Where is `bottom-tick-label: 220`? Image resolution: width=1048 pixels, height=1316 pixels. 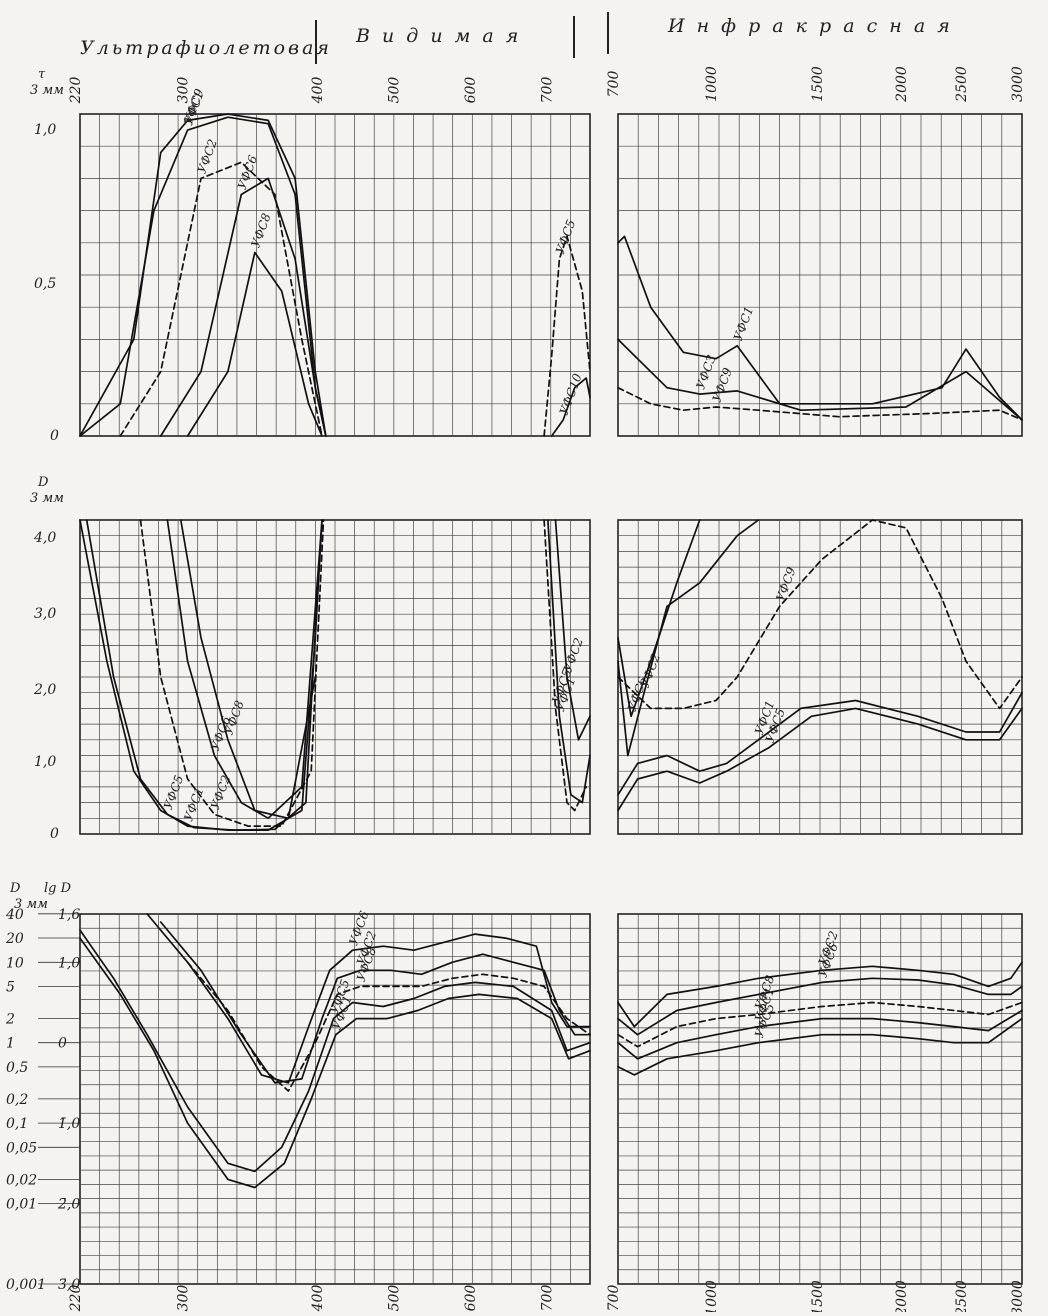 bottom-tick-label: 220 is located at coordinates (76, 1298).